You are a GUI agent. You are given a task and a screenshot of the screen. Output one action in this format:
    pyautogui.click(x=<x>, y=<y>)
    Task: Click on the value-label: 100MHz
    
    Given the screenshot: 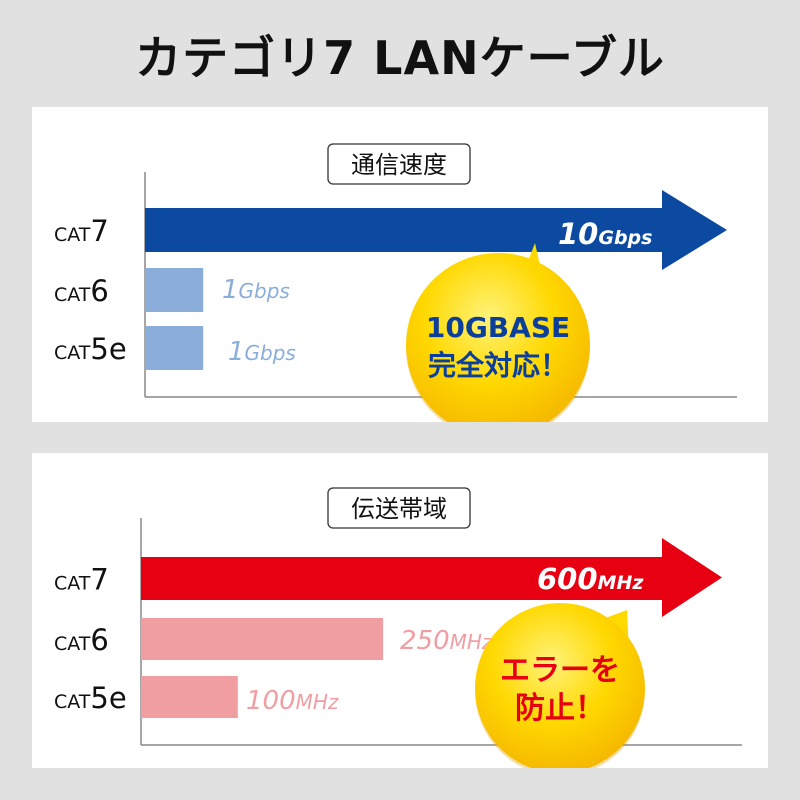 What is the action you would take?
    pyautogui.click(x=292, y=701)
    